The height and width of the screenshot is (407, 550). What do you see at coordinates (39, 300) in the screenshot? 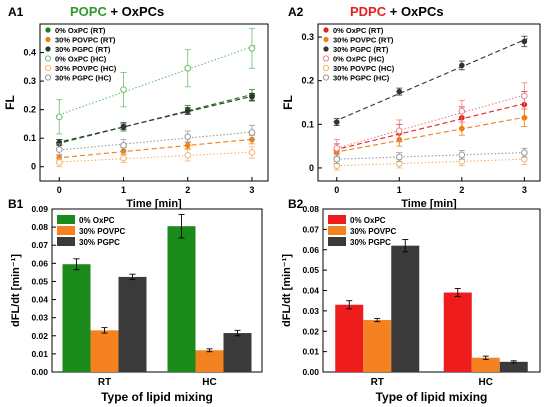
I see `y-tick-label: 0.04` at bounding box center [39, 300].